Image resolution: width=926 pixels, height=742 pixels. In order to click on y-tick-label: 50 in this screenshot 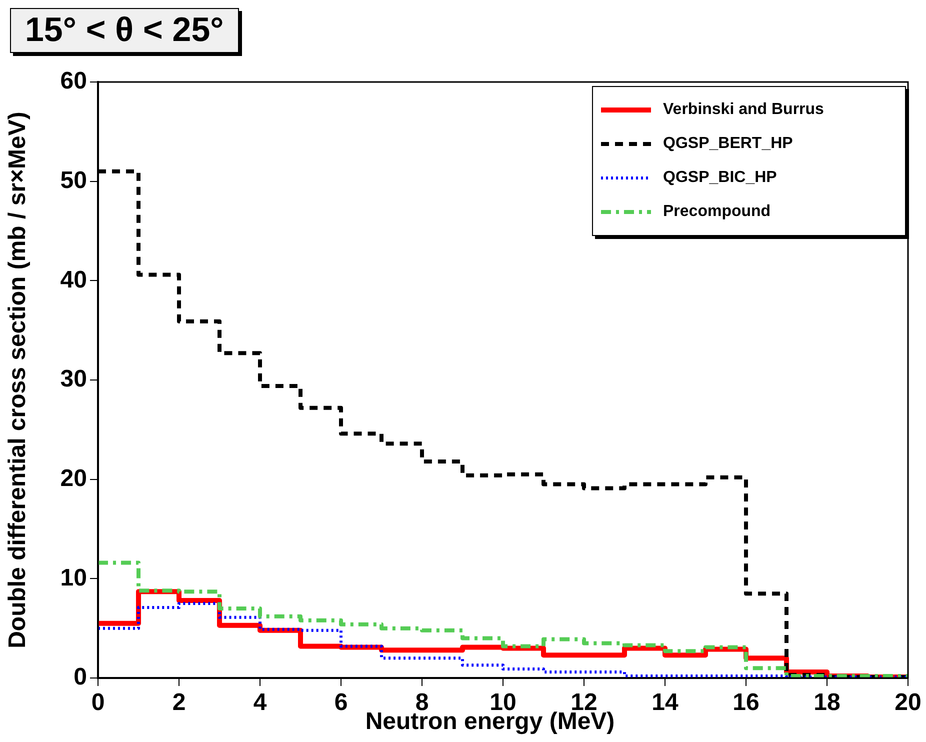, I will do `click(73, 180)`.